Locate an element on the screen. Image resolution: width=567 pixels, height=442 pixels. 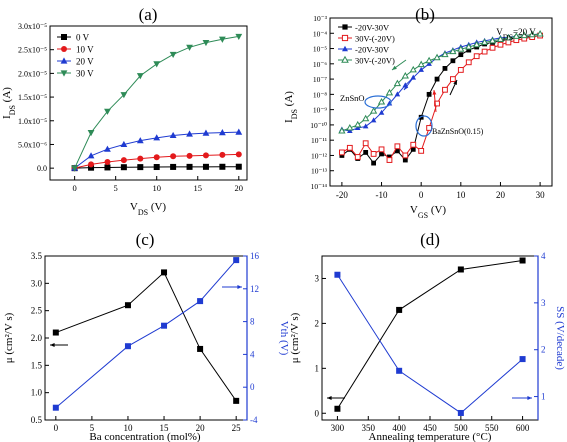
y-tick-label: 1.0x10⁻⁵ is located at coordinates (32, 121).